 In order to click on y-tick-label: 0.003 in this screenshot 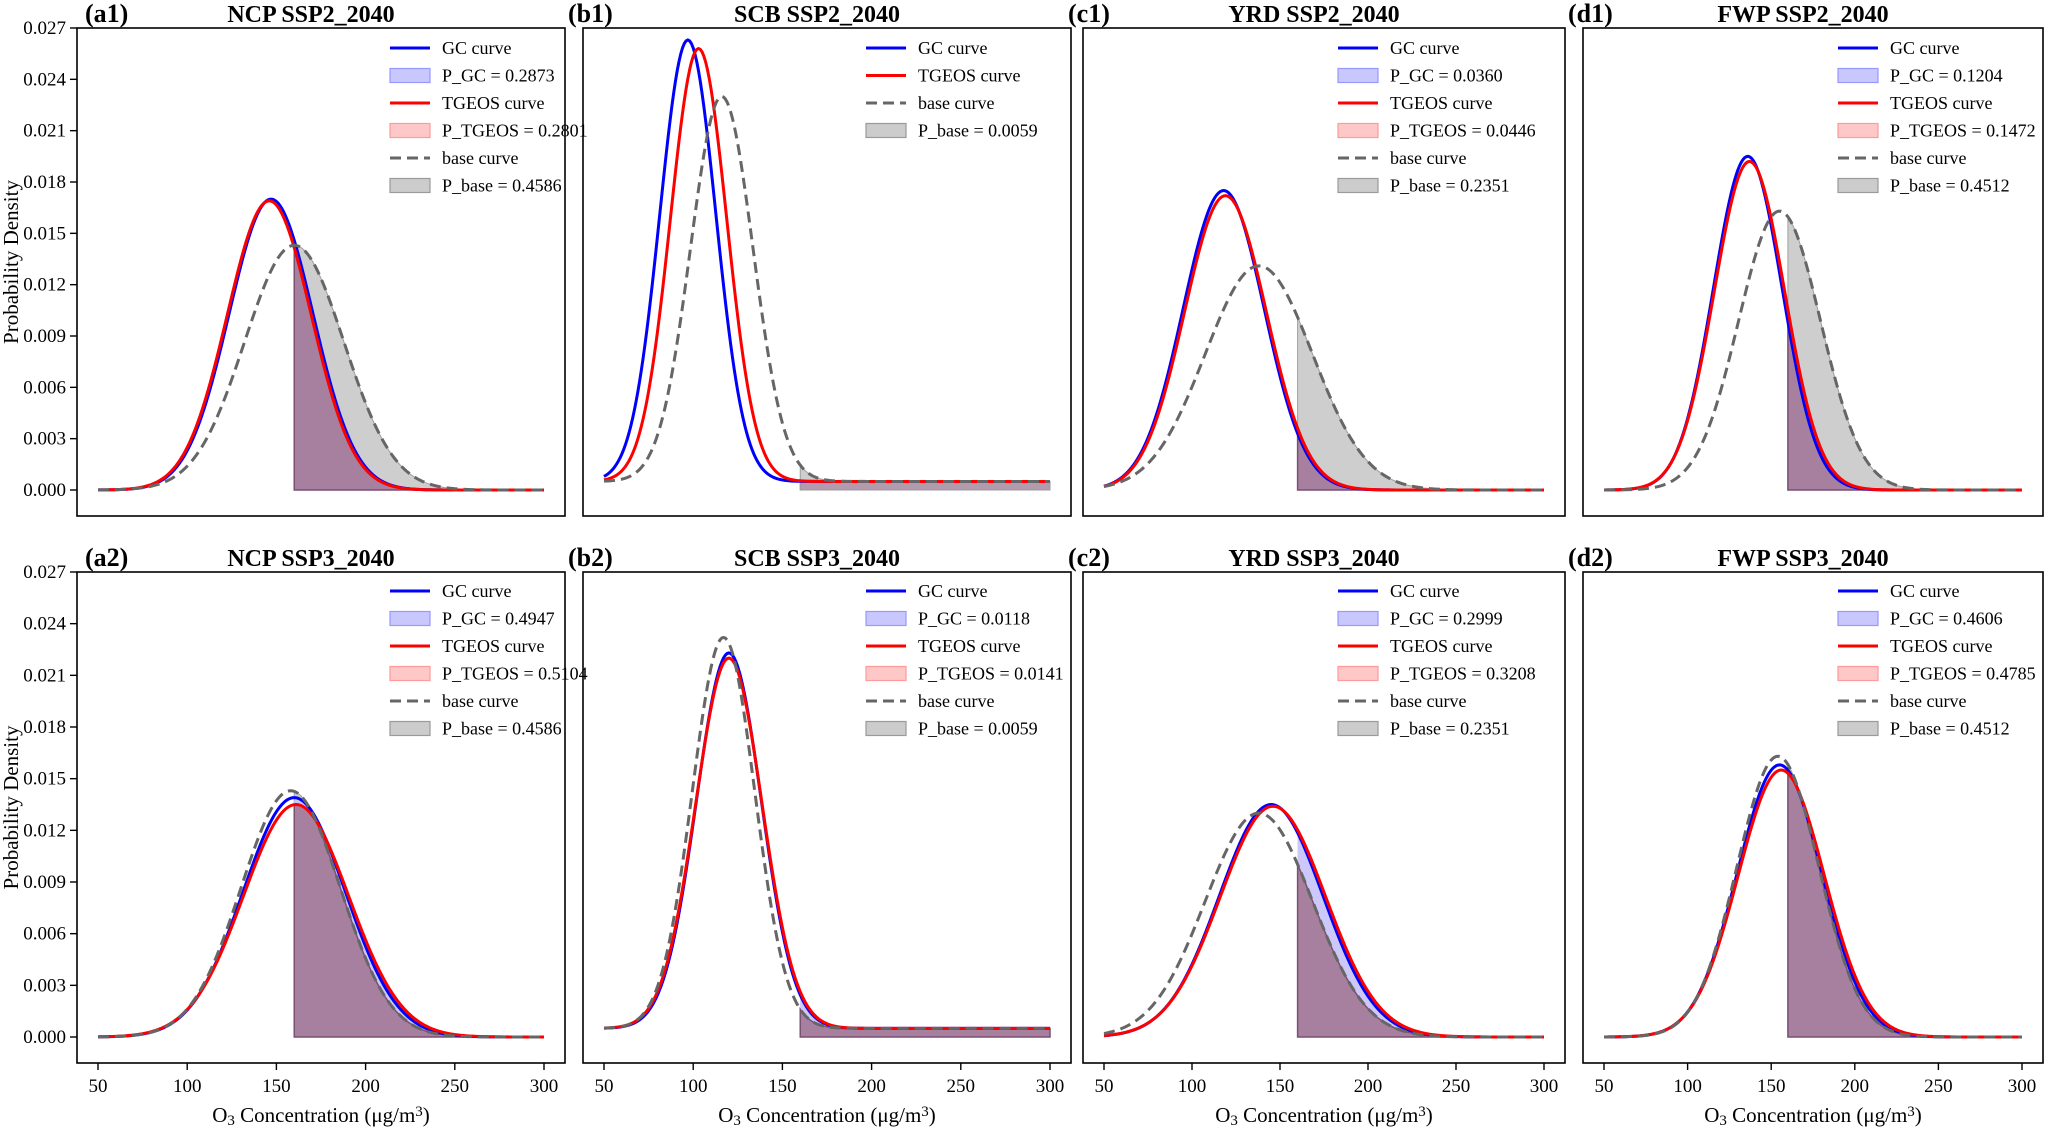, I will do `click(44, 439)`.